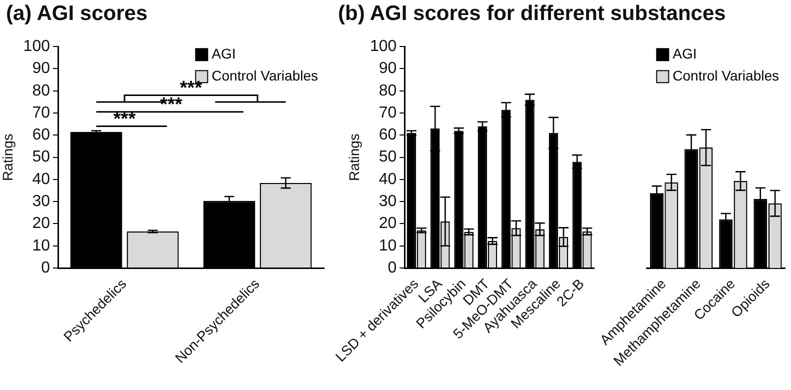 This screenshot has width=791, height=390. What do you see at coordinates (77, 14) in the screenshot?
I see `chart-title: (a) AGI scores` at bounding box center [77, 14].